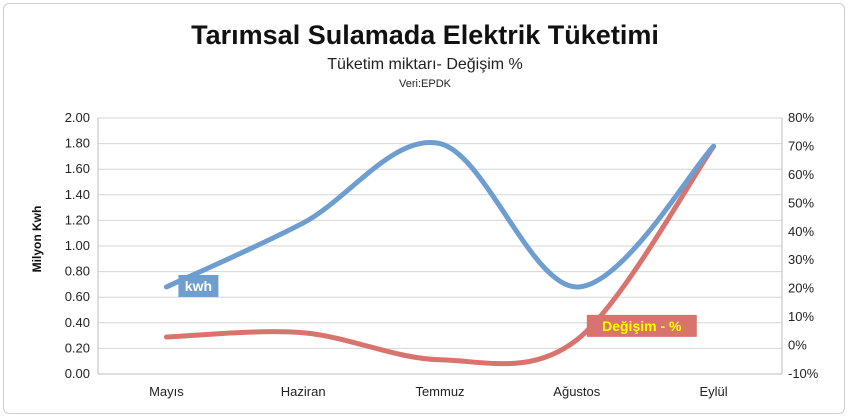  What do you see at coordinates (576, 391) in the screenshot?
I see `x-tick-label: Ağustos` at bounding box center [576, 391].